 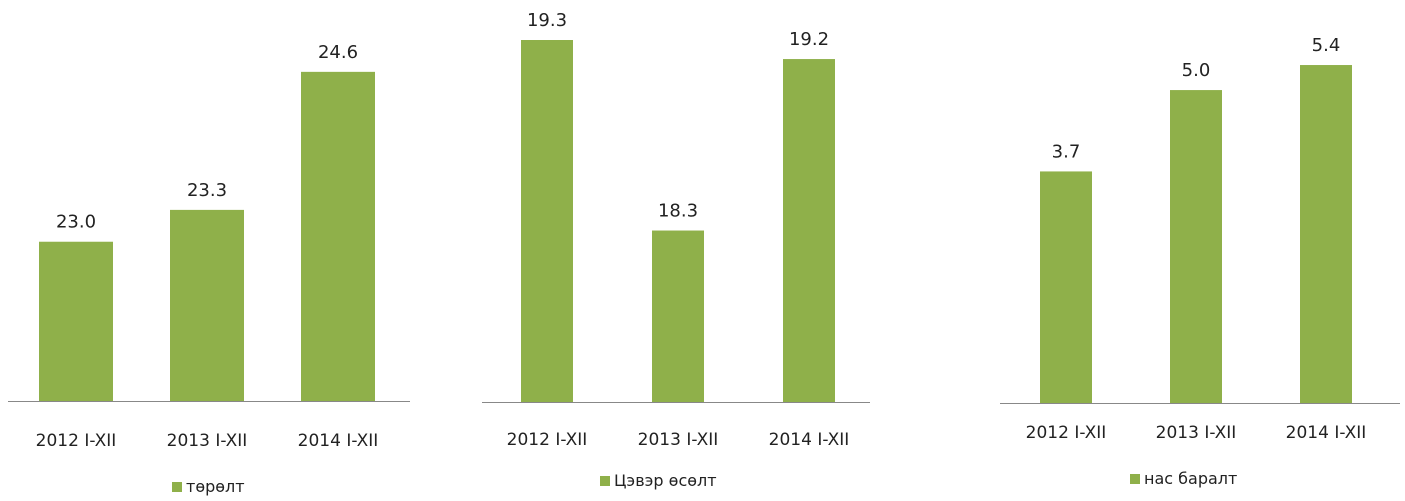 What do you see at coordinates (678, 211) in the screenshot?
I see `value-label-1: 18.3` at bounding box center [678, 211].